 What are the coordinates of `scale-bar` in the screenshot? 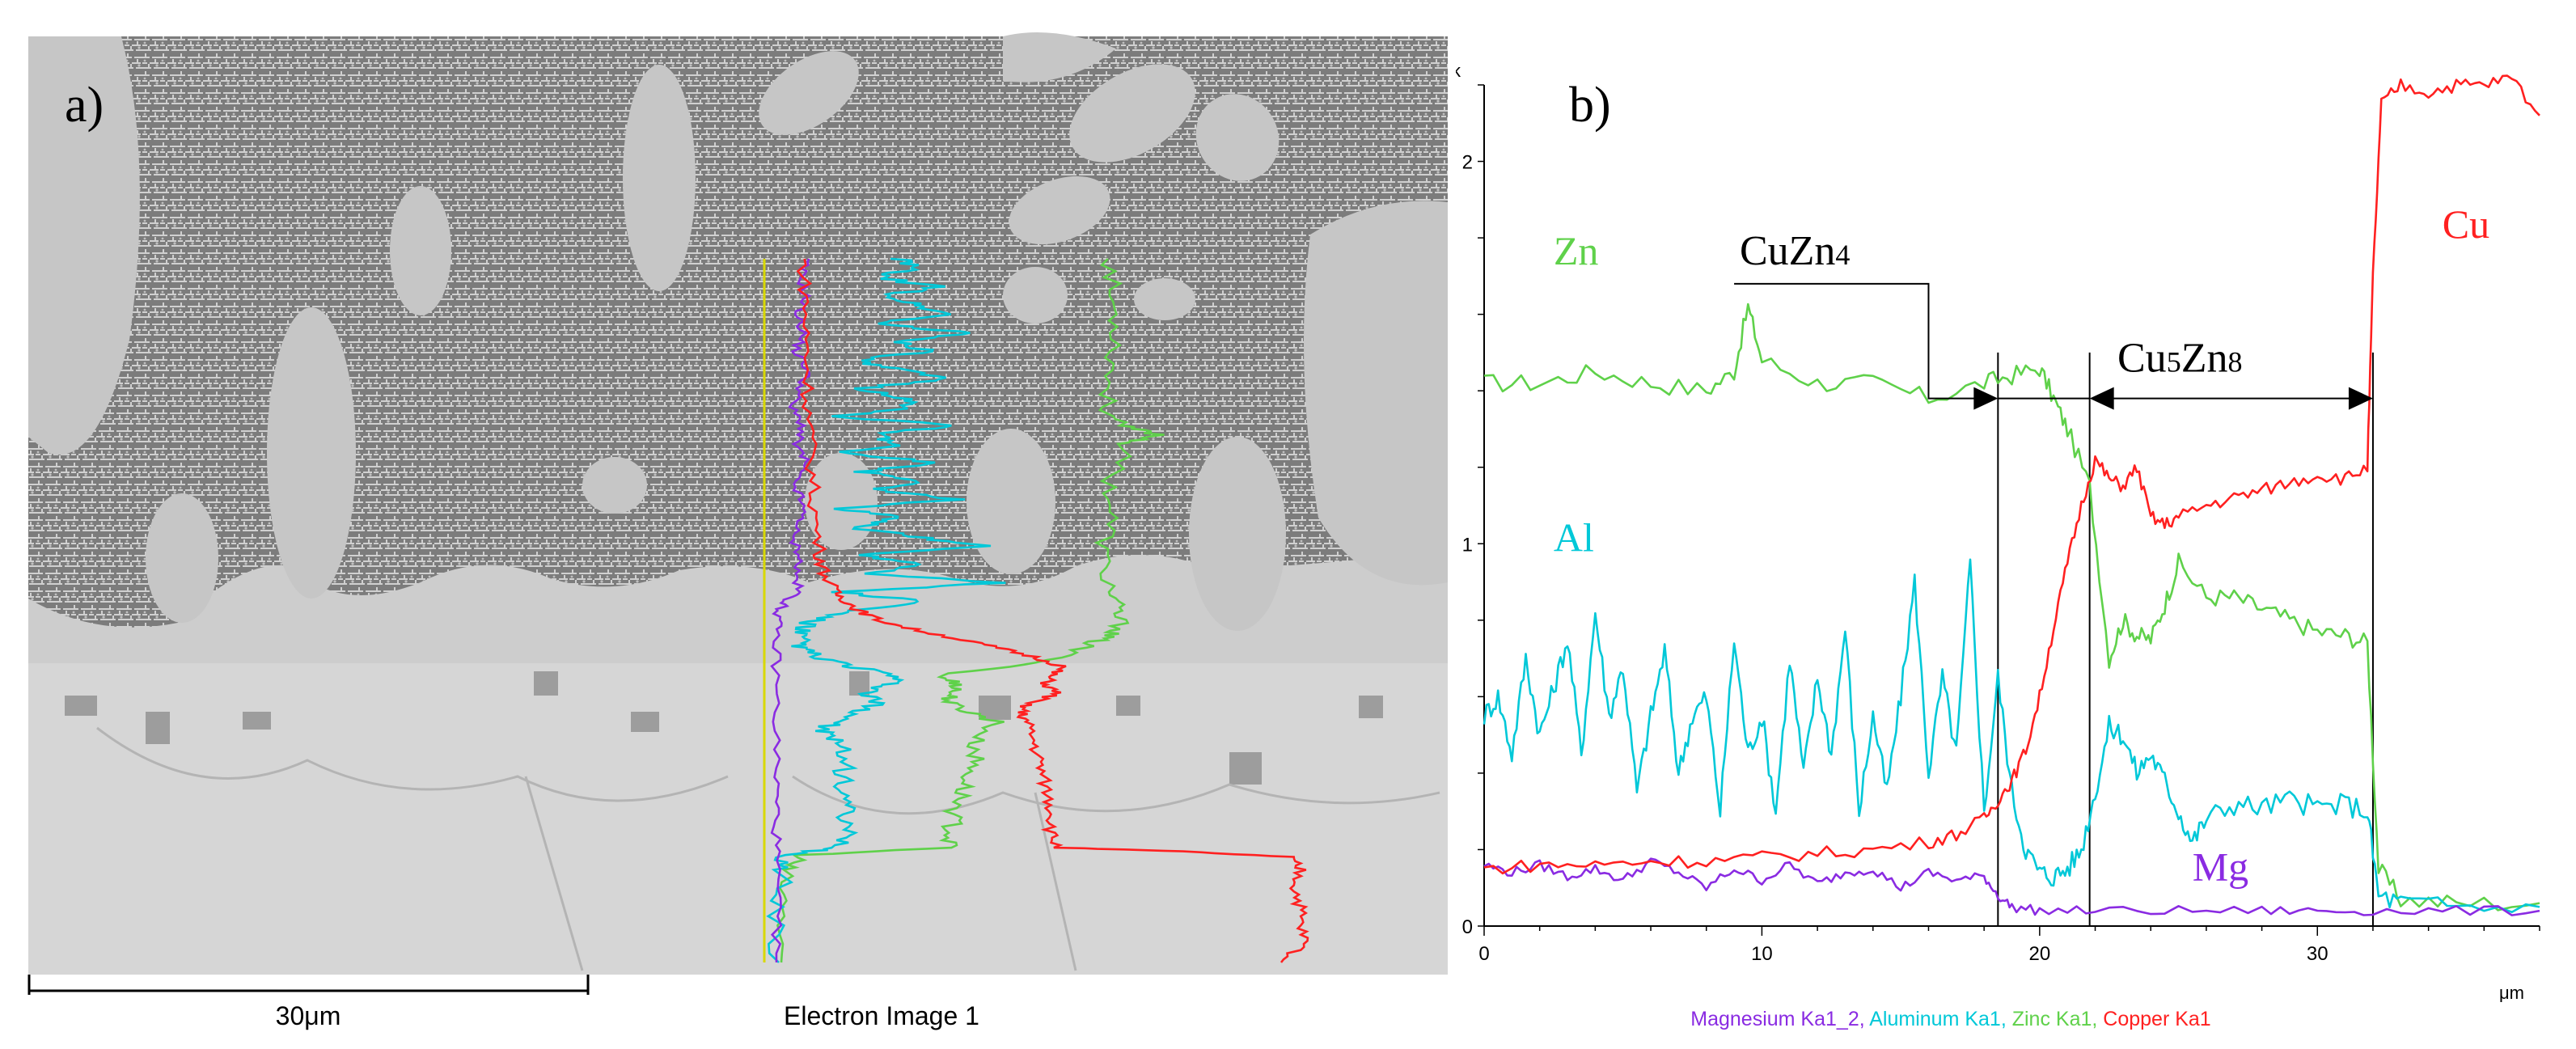 It's located at (308, 985).